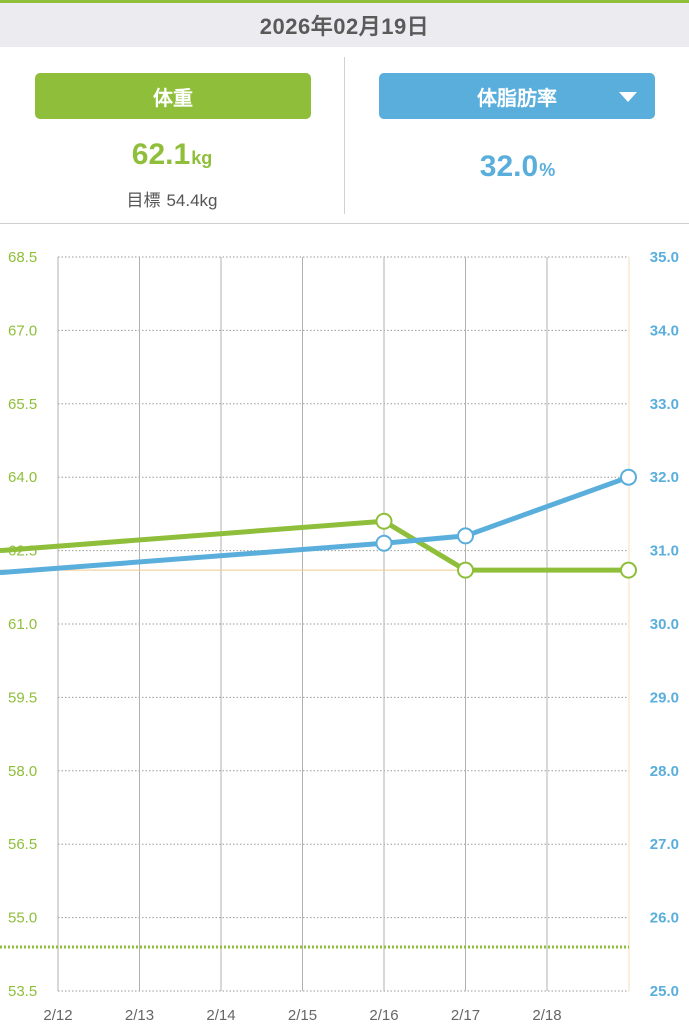  I want to click on y-right-tick-label: 28.0, so click(664, 771).